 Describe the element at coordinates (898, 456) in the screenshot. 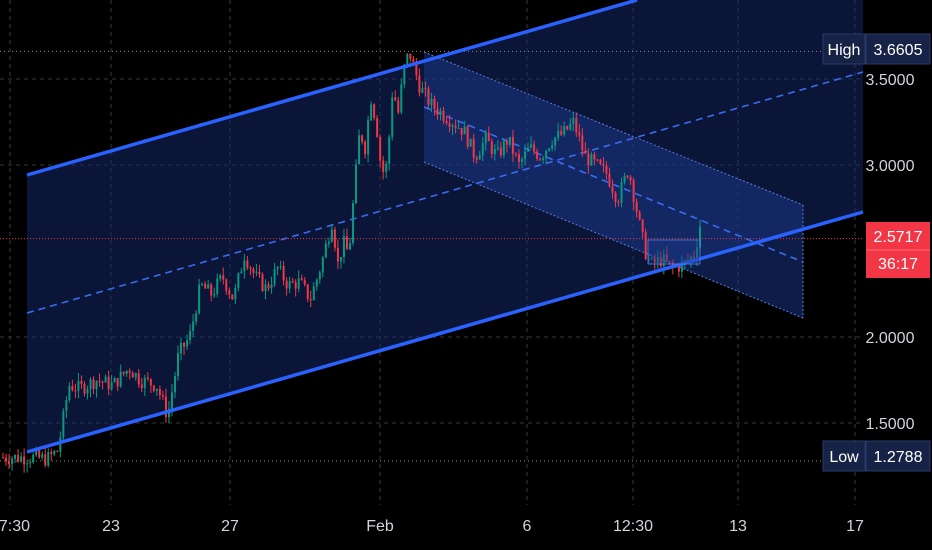

I see `low-tag-value-box` at that location.